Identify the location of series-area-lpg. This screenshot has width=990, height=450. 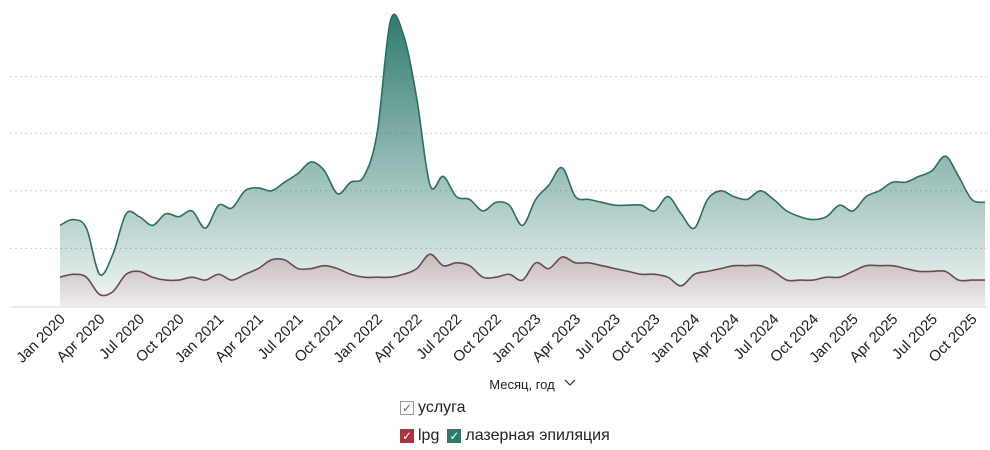
(522, 280).